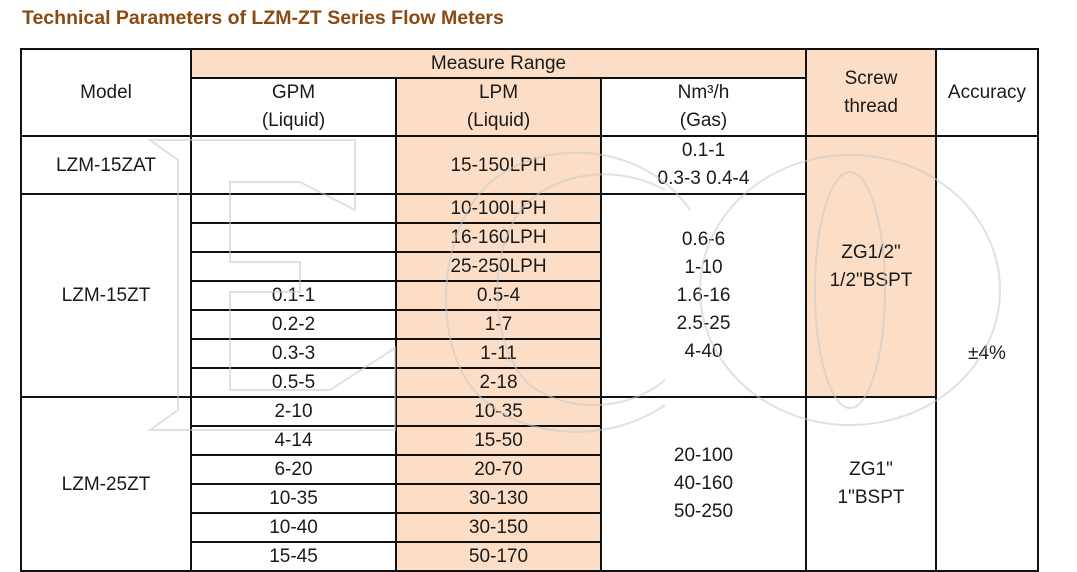  What do you see at coordinates (106, 484) in the screenshot?
I see `model-cell: LZM-25ZT` at bounding box center [106, 484].